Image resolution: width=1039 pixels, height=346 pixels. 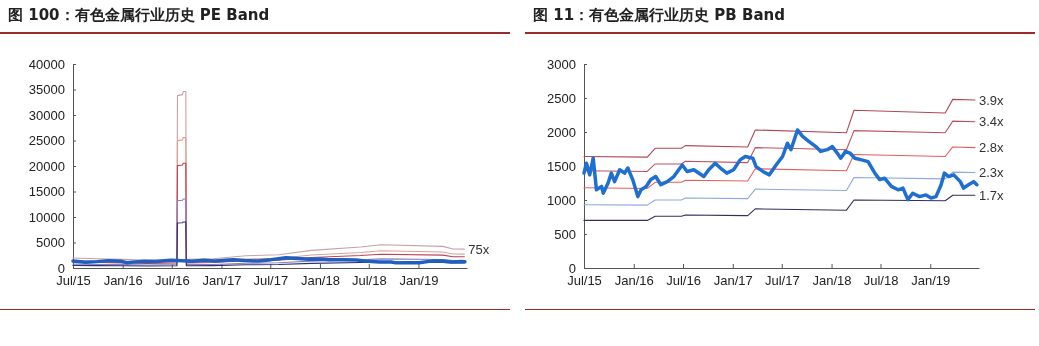 I want to click on y-tick-label: 500, so click(x=565, y=234).